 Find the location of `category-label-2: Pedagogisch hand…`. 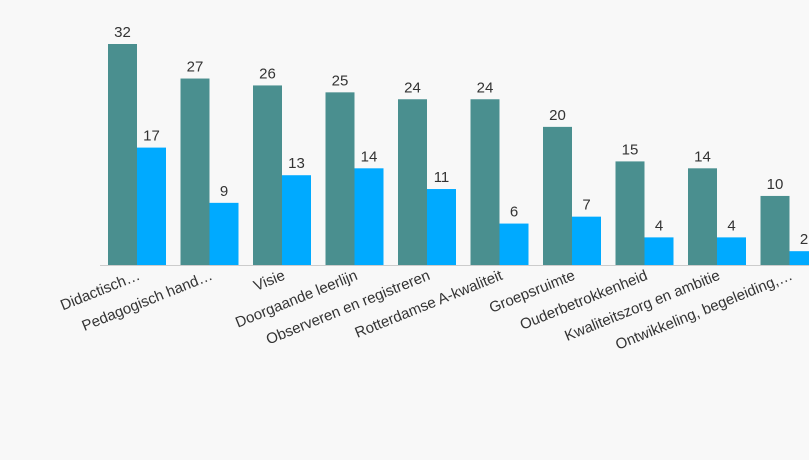

category-label-2: Pedagogisch hand… is located at coordinates (147, 301).